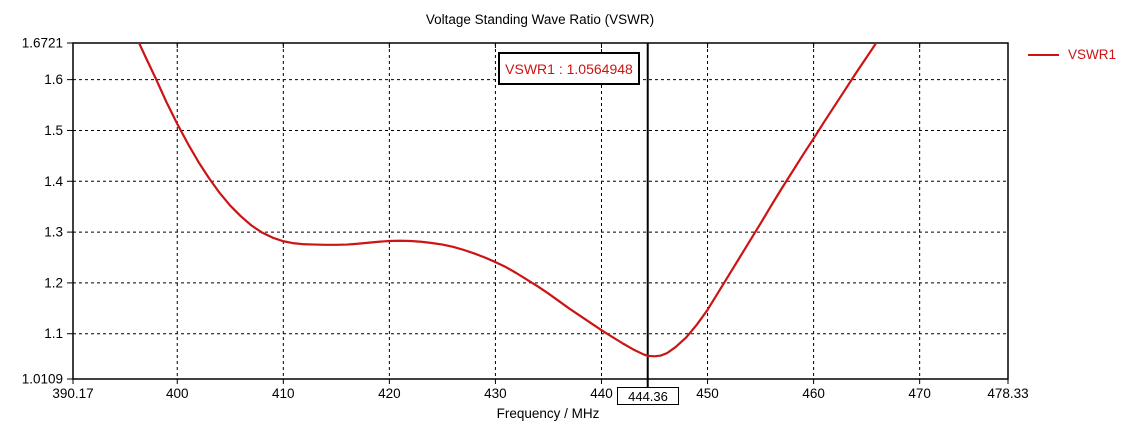 The image size is (1146, 432). Describe the element at coordinates (283, 393) in the screenshot. I see `x-tick-label: 410` at that location.